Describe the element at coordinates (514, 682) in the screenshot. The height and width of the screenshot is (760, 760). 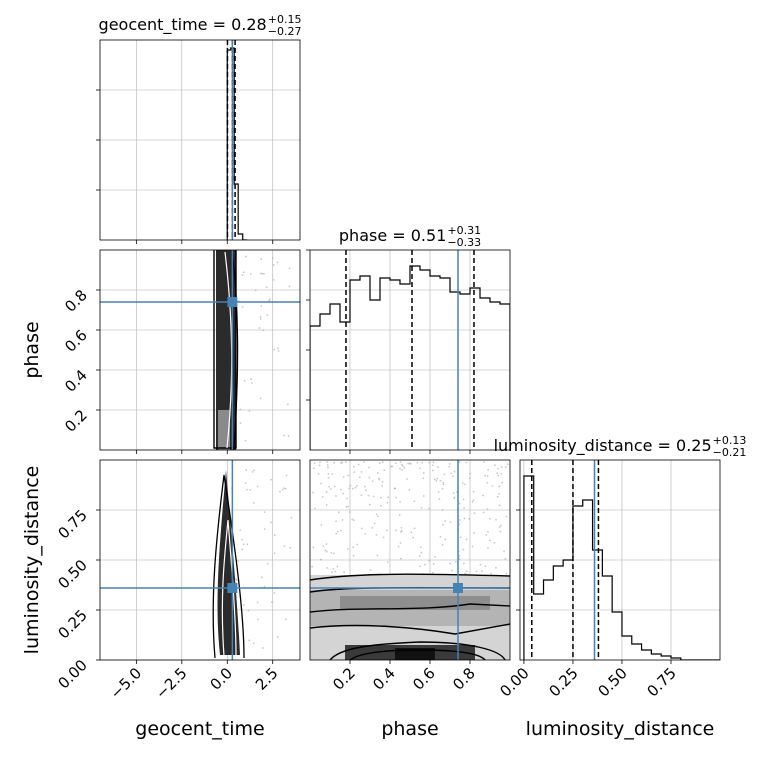
I see `xtick-label-ld-0: 0.00` at that location.